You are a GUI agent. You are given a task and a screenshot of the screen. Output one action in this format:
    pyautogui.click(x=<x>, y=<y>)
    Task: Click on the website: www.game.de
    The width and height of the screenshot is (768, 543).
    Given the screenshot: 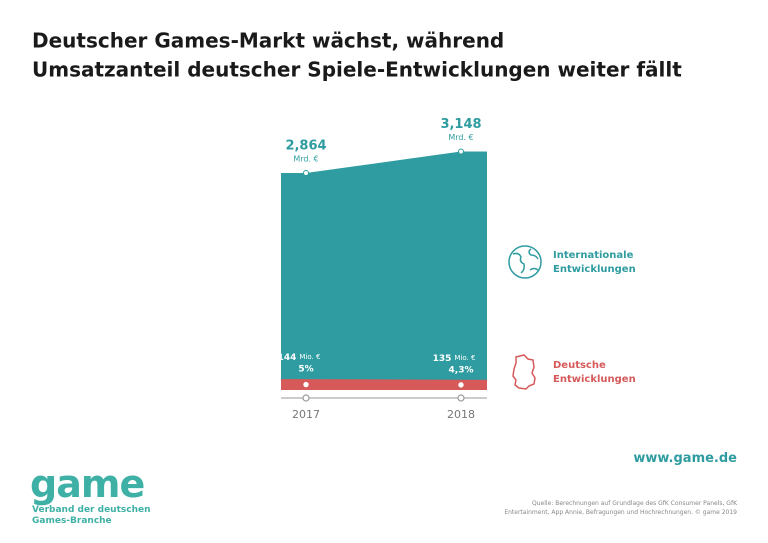 What is the action you would take?
    pyautogui.click(x=685, y=458)
    